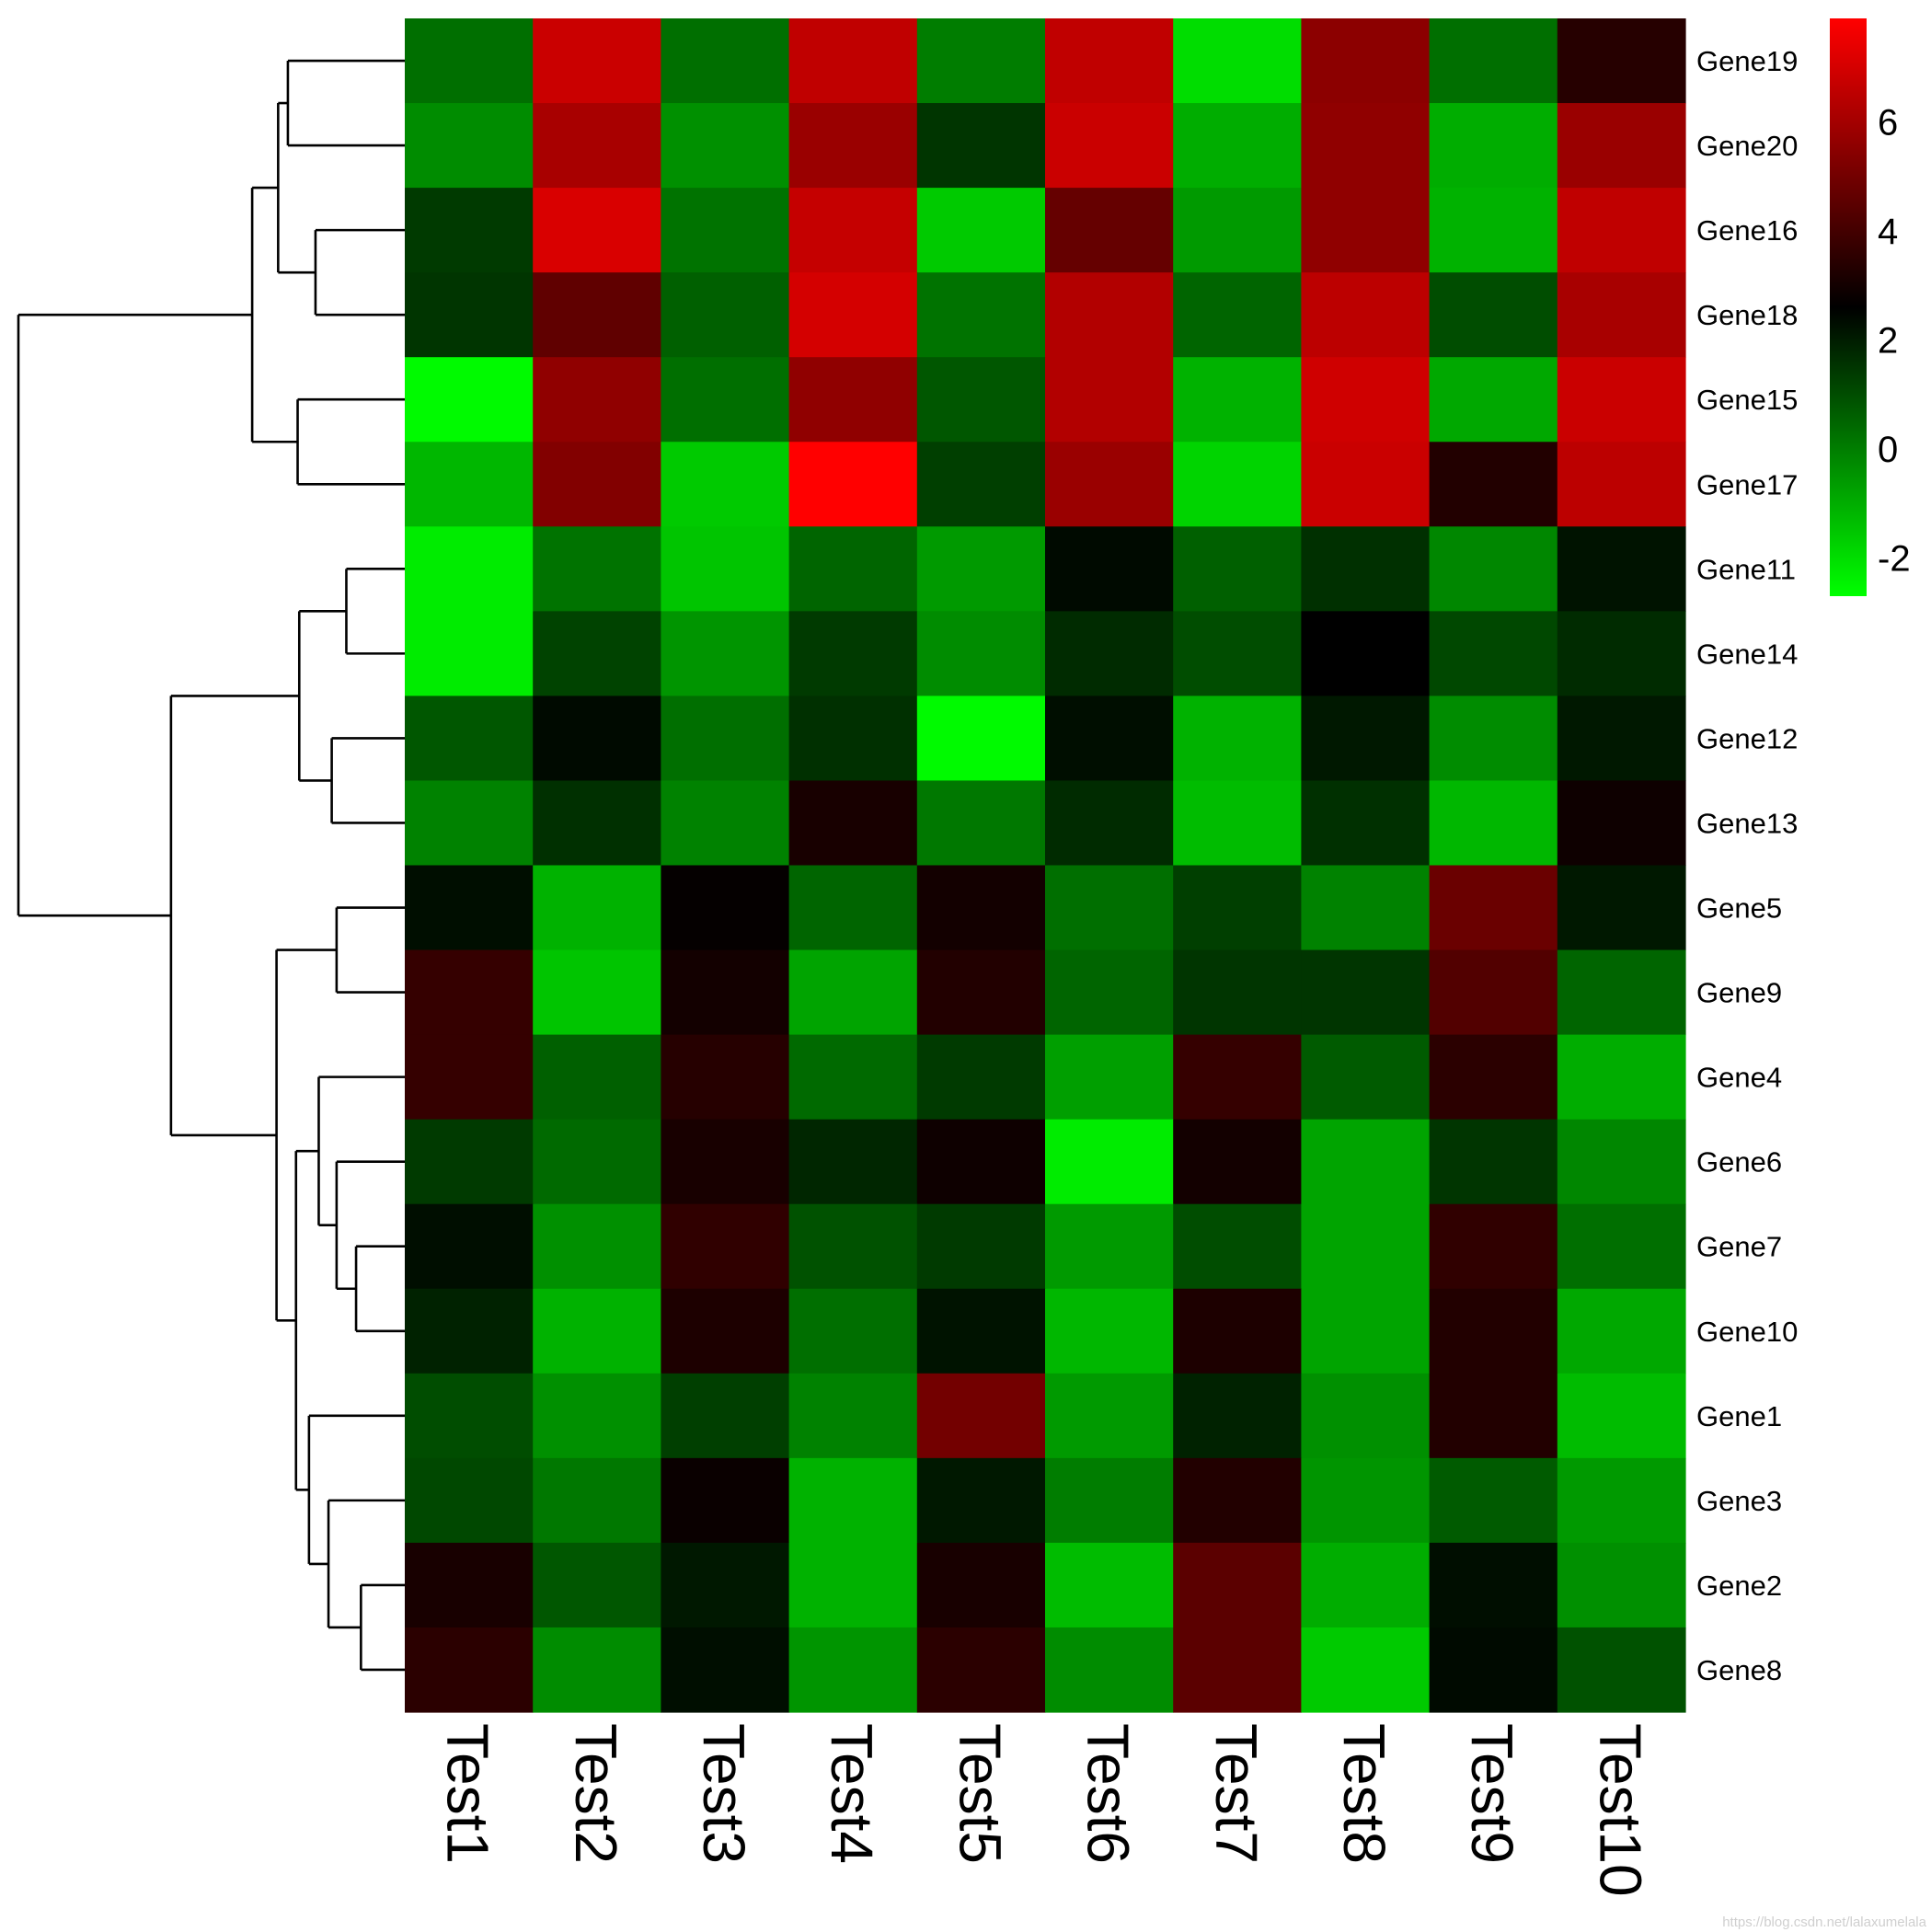 This screenshot has height=1932, width=1931. I want to click on heatmap-cell-gene13-test2, so click(597, 823).